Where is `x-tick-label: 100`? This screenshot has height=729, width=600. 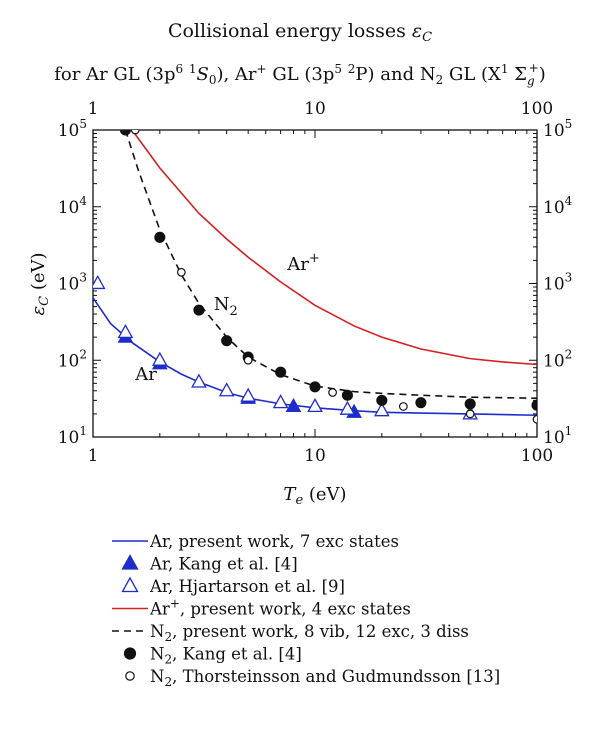 x-tick-label: 100 is located at coordinates (537, 456).